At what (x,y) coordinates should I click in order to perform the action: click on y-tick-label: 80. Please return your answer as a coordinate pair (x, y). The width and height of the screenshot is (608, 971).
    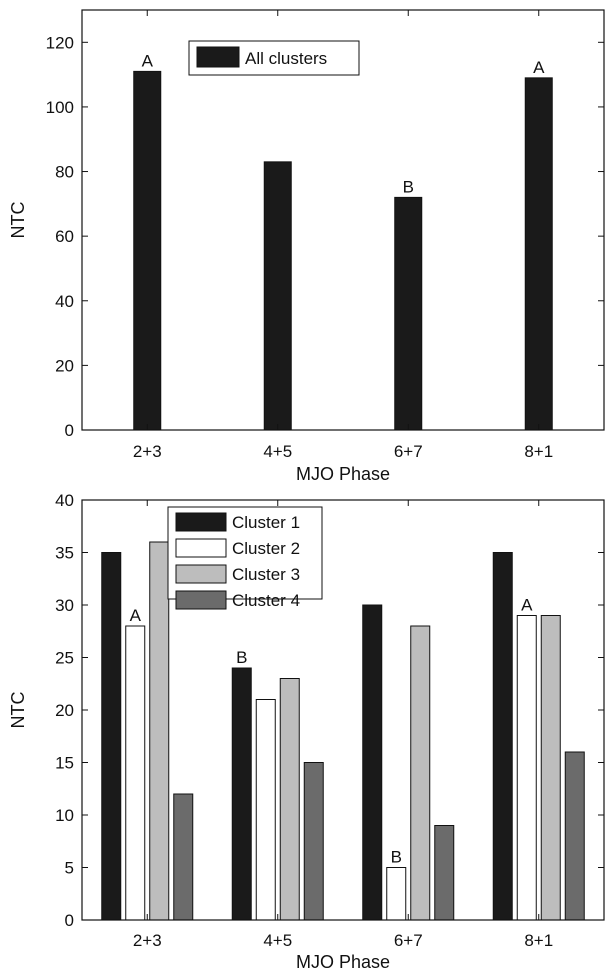
    Looking at the image, I should click on (64, 172).